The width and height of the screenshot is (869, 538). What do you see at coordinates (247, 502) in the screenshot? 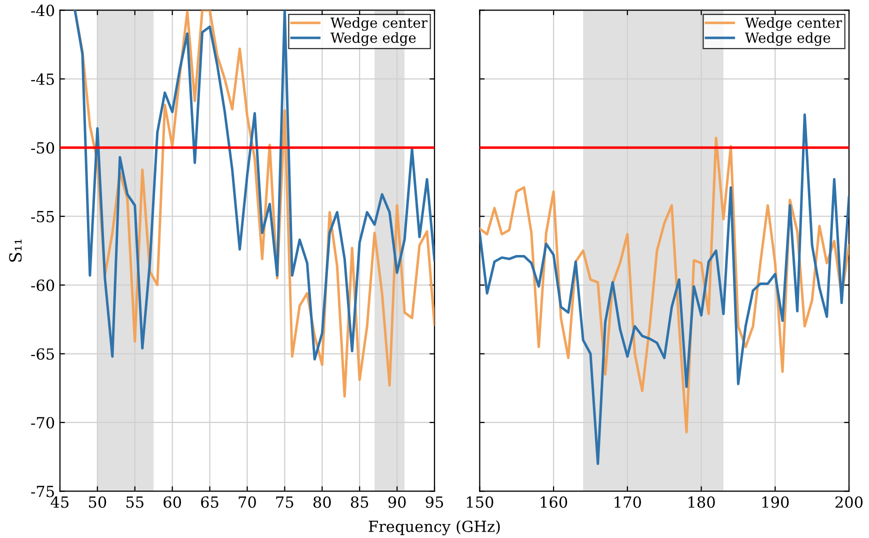
I see `x-tick-label: 70` at bounding box center [247, 502].